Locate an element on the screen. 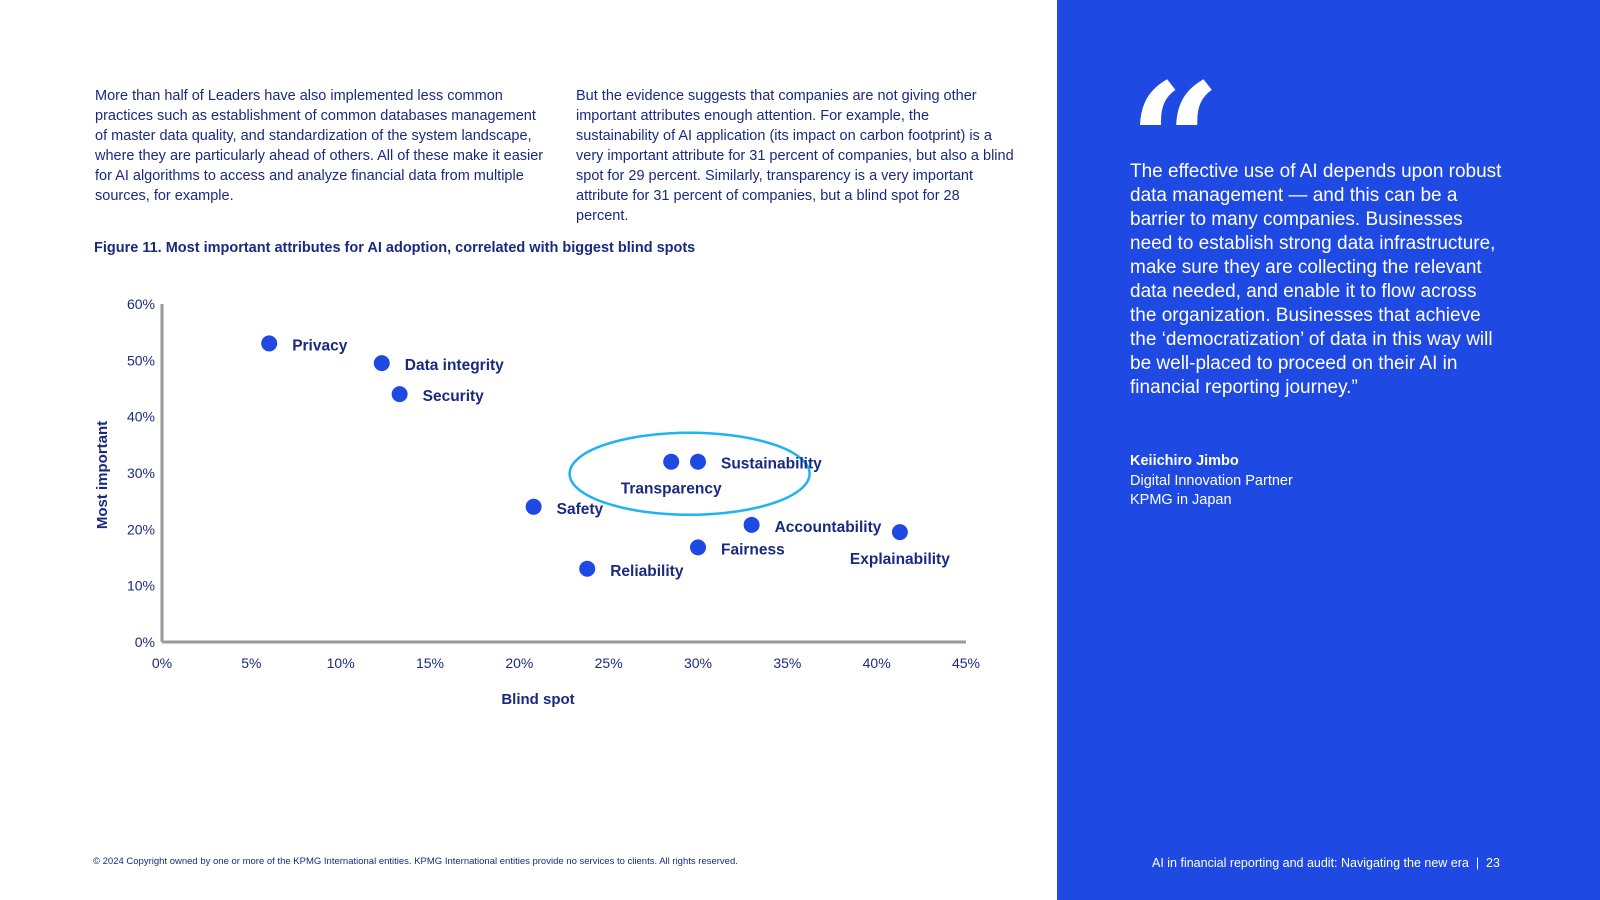 This screenshot has width=1600, height=900. x-tick-label: 35% is located at coordinates (787, 663).